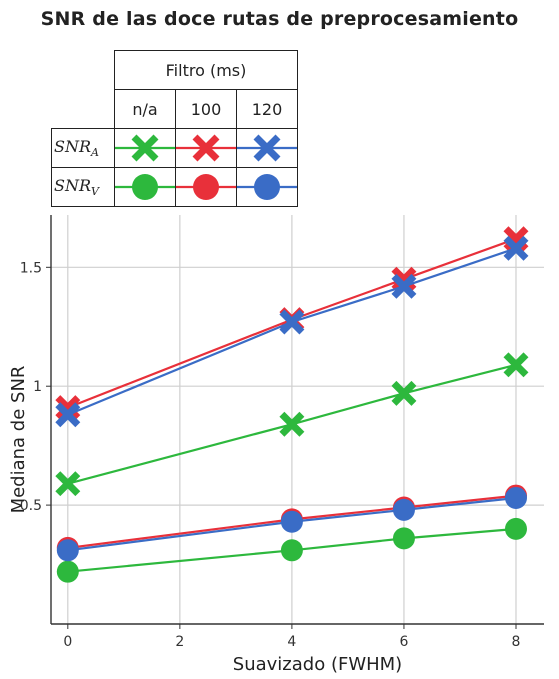 The image size is (559, 679). Describe the element at coordinates (317, 664) in the screenshot. I see `x-axis-label: Suavizado (FWHM)` at that location.